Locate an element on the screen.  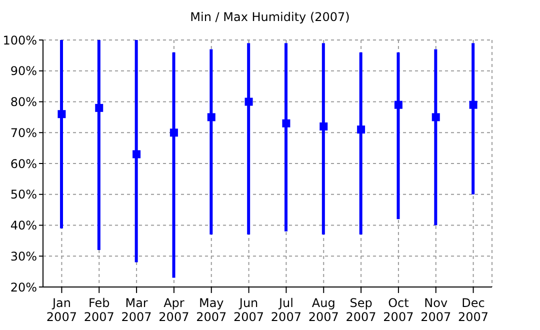
y-tick-label: 70% is located at coordinates (23, 133).